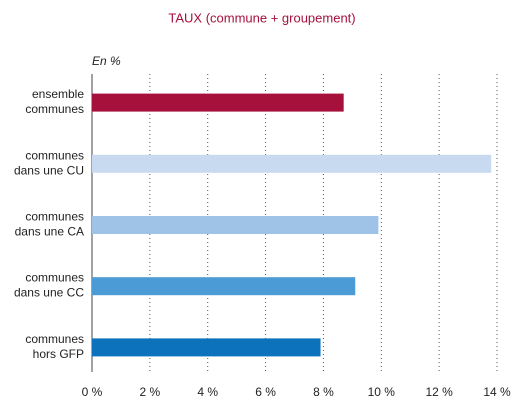  I want to click on x-tick-label: 12 %, so click(439, 392).